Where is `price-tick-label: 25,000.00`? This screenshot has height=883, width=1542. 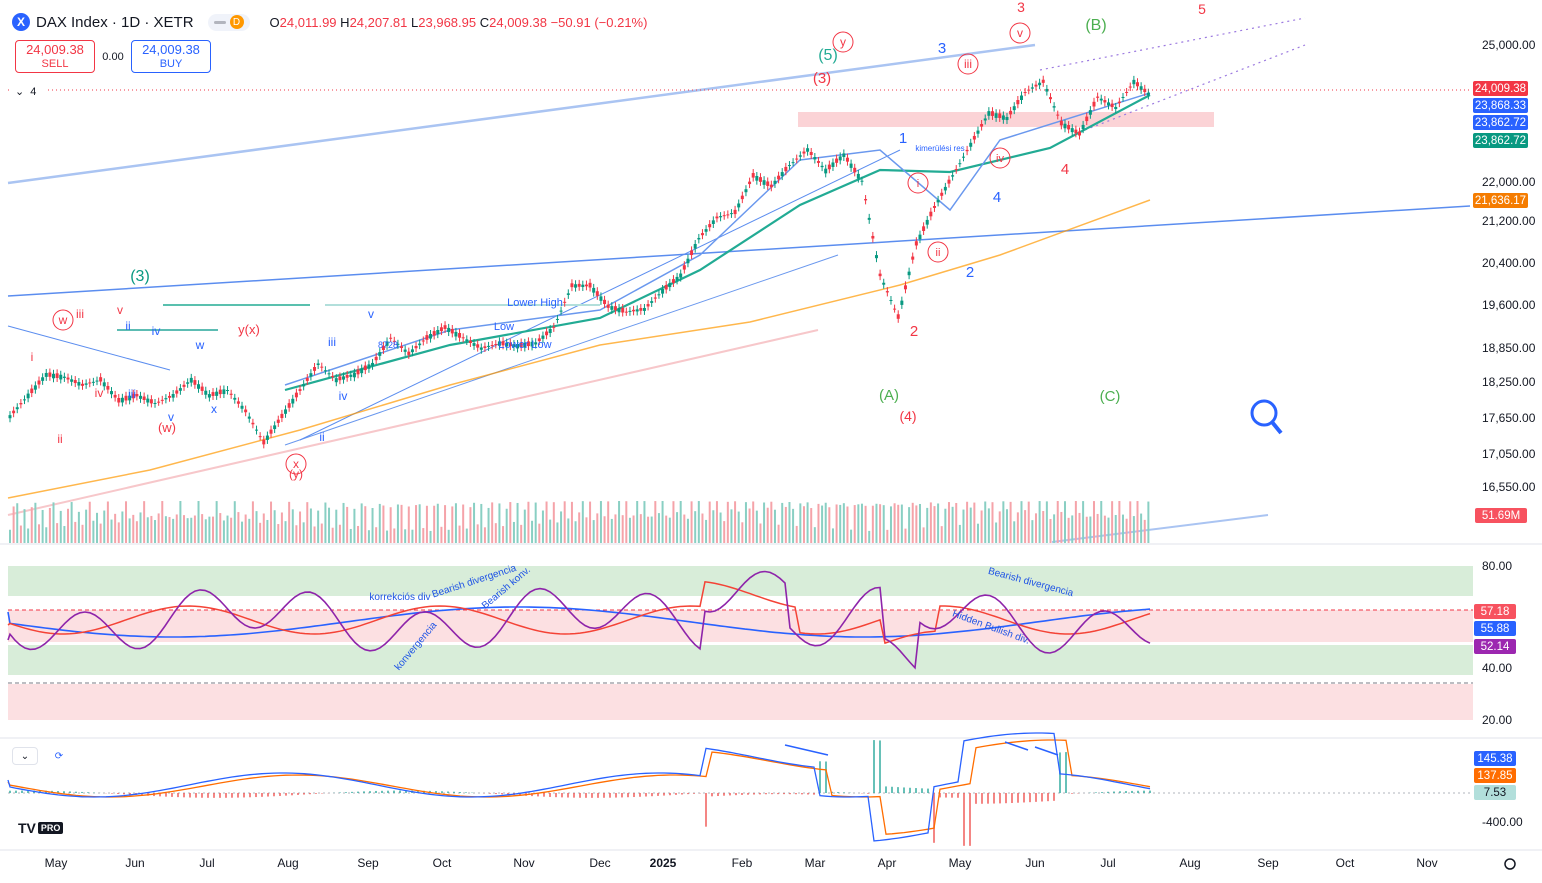
price-tick-label: 25,000.00 is located at coordinates (1509, 45).